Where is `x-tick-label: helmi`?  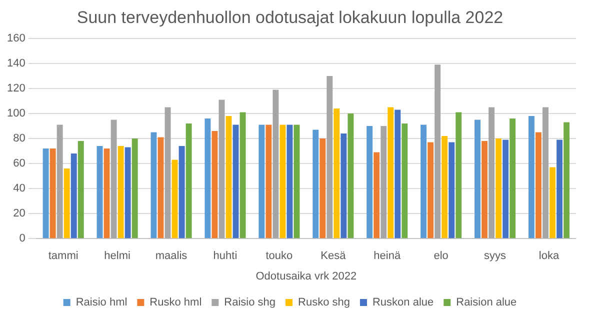
x-tick-label: helmi is located at coordinates (117, 256).